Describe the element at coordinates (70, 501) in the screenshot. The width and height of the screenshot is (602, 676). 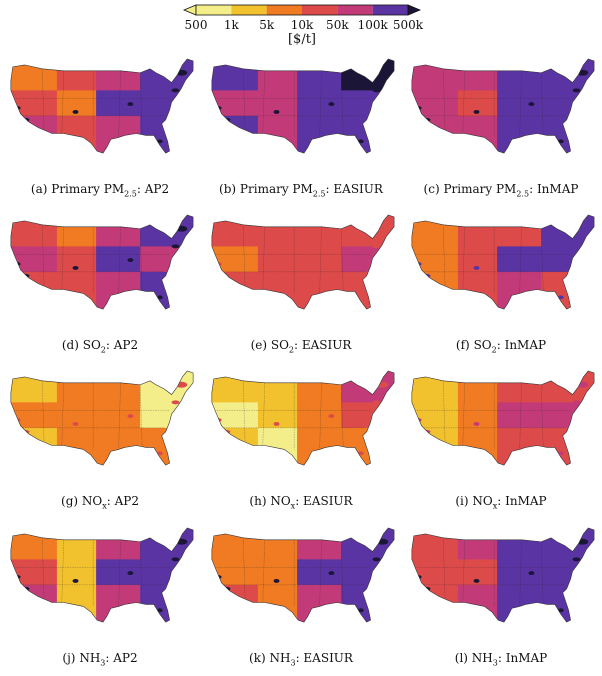
I see `panel-letter: (g)` at that location.